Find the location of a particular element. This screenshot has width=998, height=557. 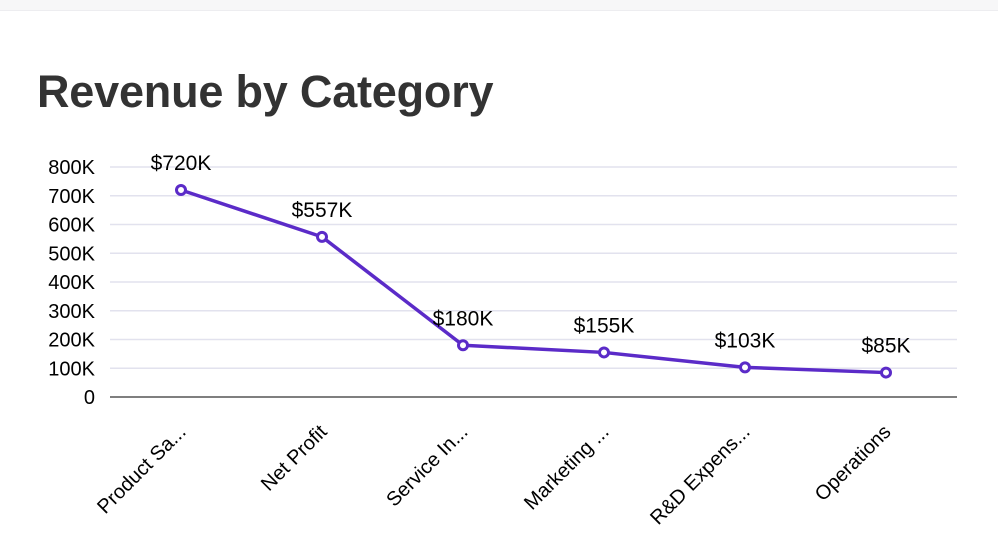

y-tick-label: 500K is located at coordinates (71, 254).